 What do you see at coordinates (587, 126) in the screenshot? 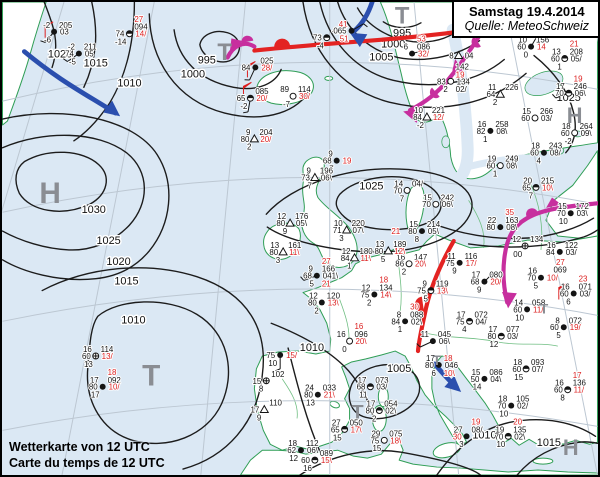
I see `station-value: 264` at bounding box center [587, 126].